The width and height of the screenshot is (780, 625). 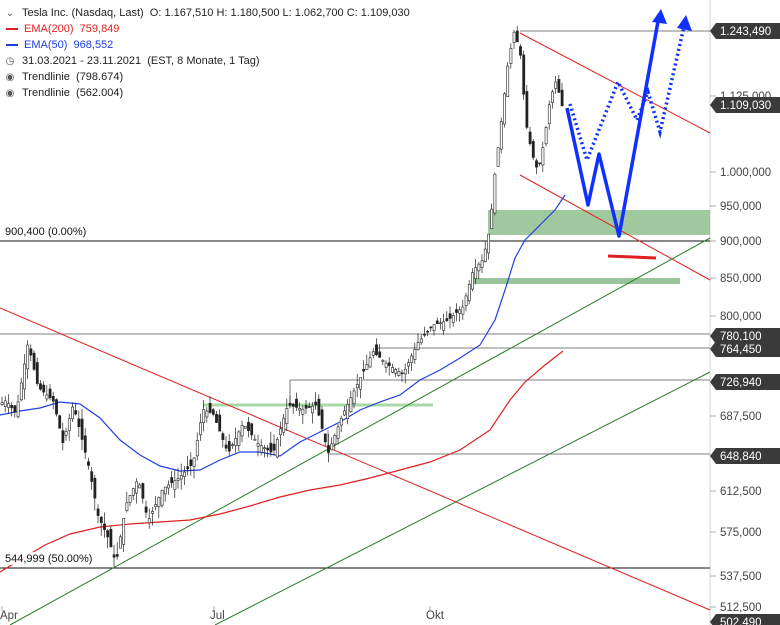 What do you see at coordinates (599, 222) in the screenshot?
I see `support-zone-upper` at bounding box center [599, 222].